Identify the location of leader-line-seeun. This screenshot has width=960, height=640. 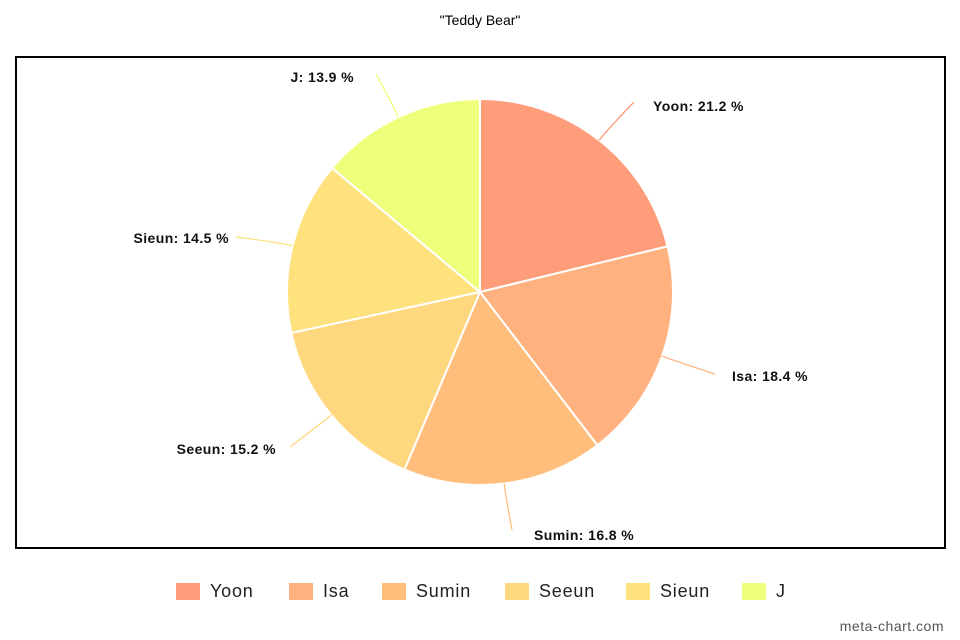
(310, 431).